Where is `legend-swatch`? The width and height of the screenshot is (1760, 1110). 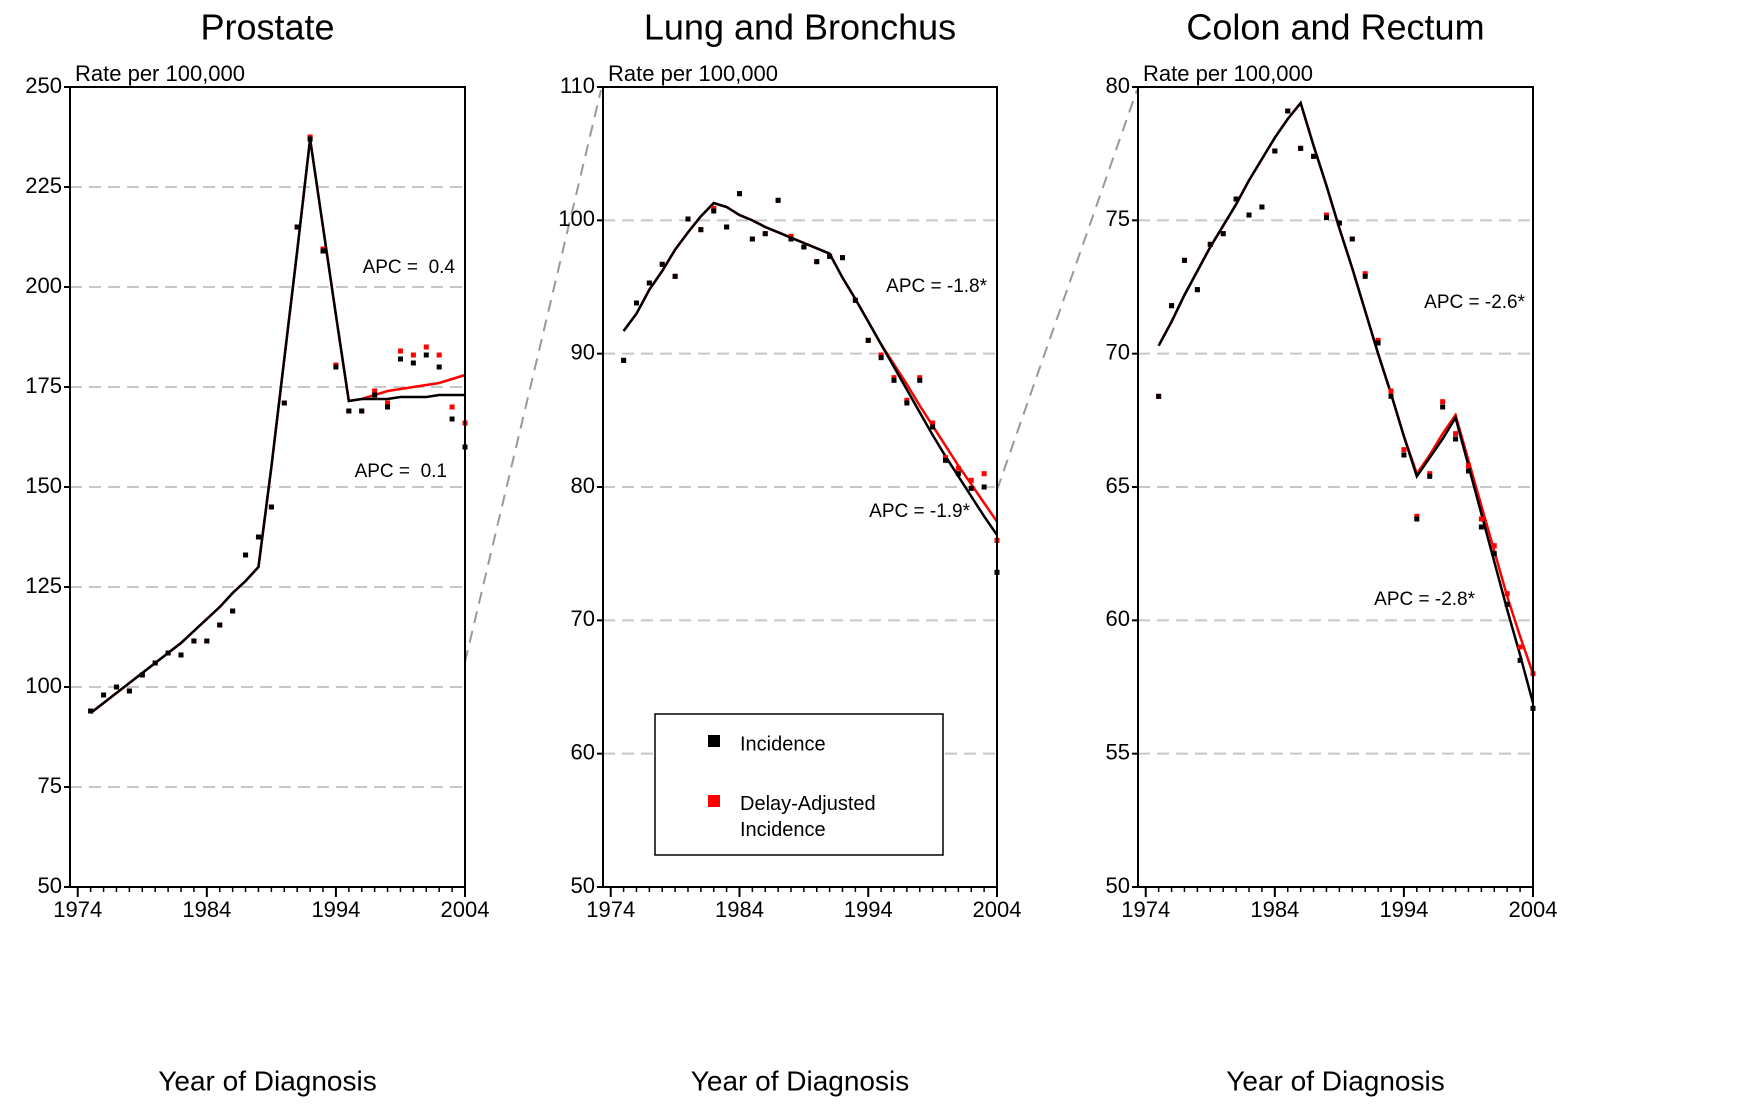
legend-swatch is located at coordinates (714, 741).